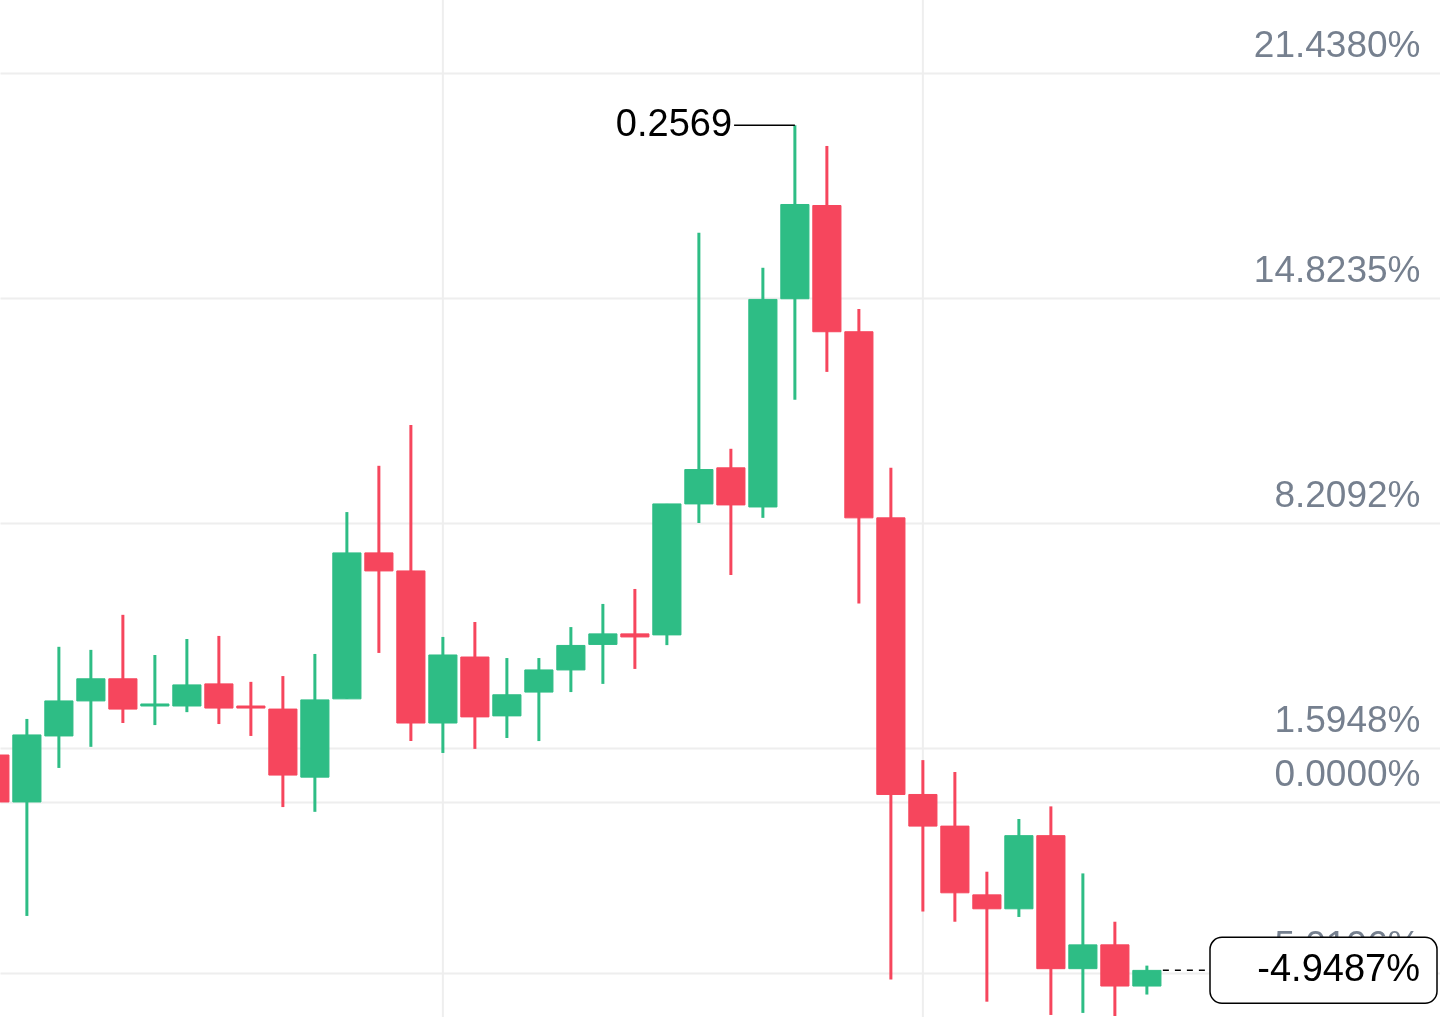  I want to click on y-tick-label: 8.2092%, so click(1347, 495).